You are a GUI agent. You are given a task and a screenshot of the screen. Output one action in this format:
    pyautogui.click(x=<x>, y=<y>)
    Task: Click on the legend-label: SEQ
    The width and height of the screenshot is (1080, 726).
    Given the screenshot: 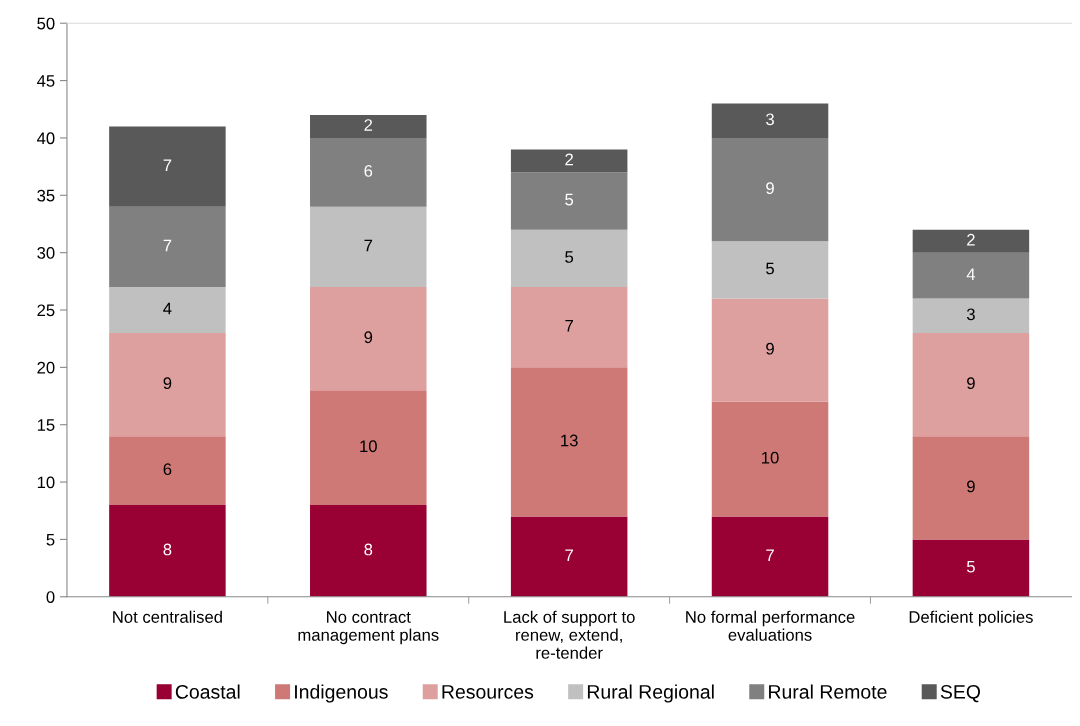 What is the action you would take?
    pyautogui.click(x=960, y=693)
    